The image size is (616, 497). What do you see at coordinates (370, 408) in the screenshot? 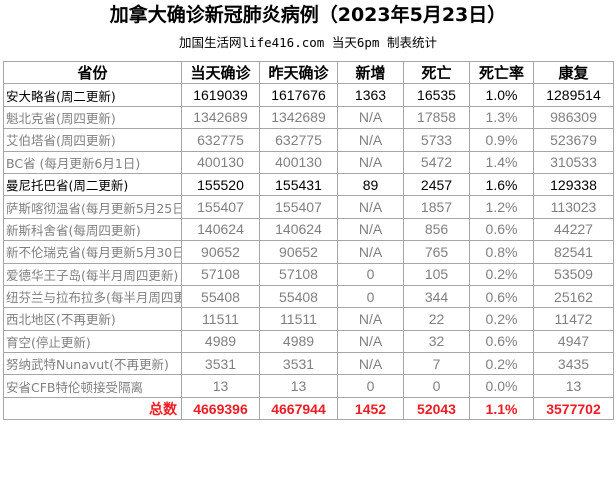
I see `total-new: 1452` at bounding box center [370, 408].